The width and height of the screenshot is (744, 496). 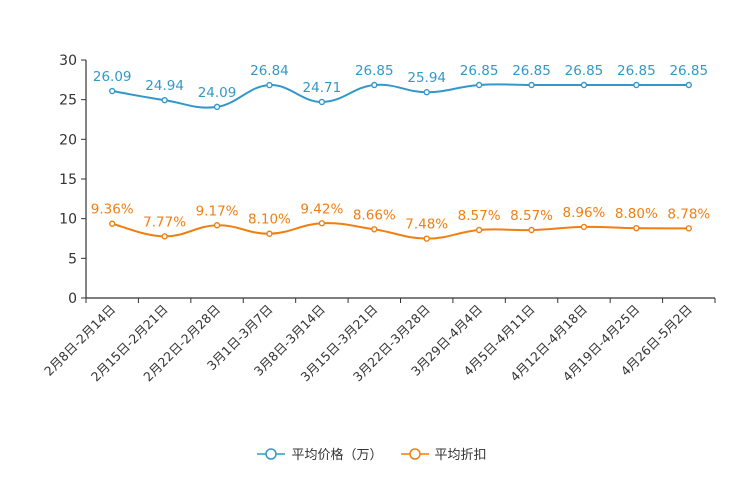 What do you see at coordinates (112, 210) in the screenshot?
I see `data-label: 9.36%` at bounding box center [112, 210].